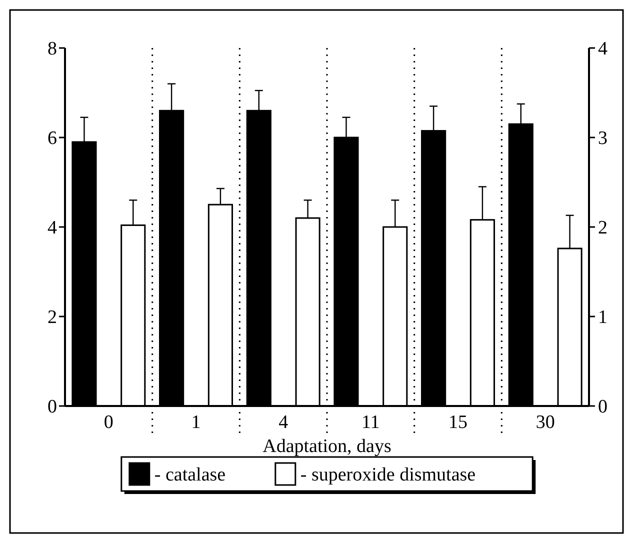 The width and height of the screenshot is (633, 543). Describe the element at coordinates (327, 446) in the screenshot. I see `x-axis-title: Adaptation, days` at that location.